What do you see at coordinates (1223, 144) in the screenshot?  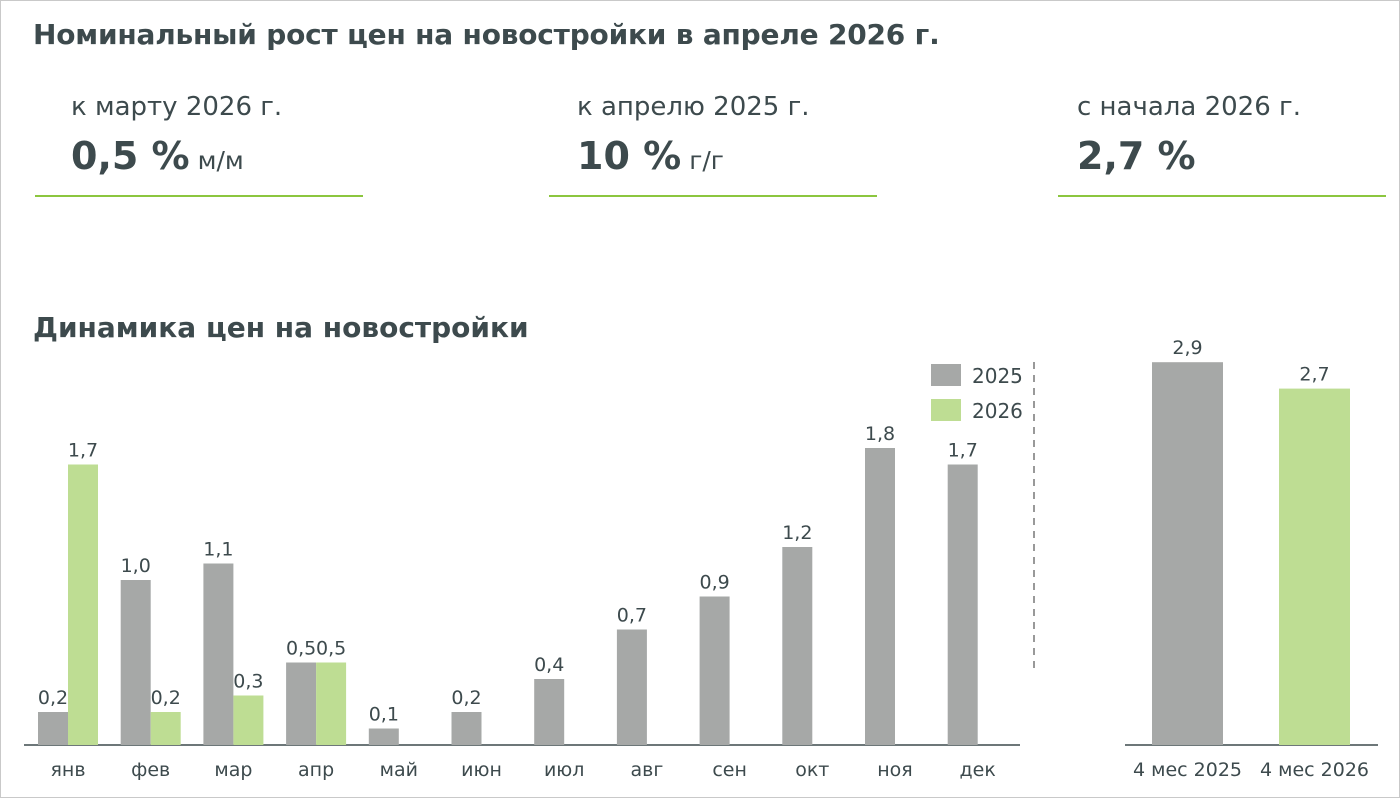 I see `kpi-ytd: с начала 2026 г. 2,7 %` at bounding box center [1223, 144].